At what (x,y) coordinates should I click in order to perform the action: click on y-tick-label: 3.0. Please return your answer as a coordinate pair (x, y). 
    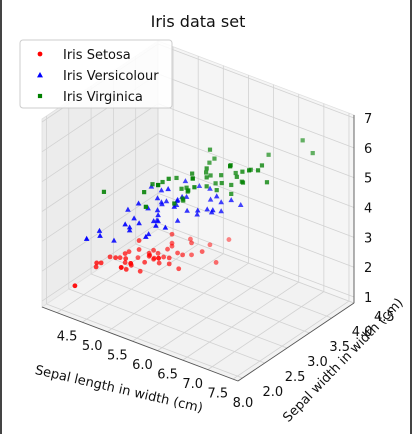
    Looking at the image, I should click on (317, 362).